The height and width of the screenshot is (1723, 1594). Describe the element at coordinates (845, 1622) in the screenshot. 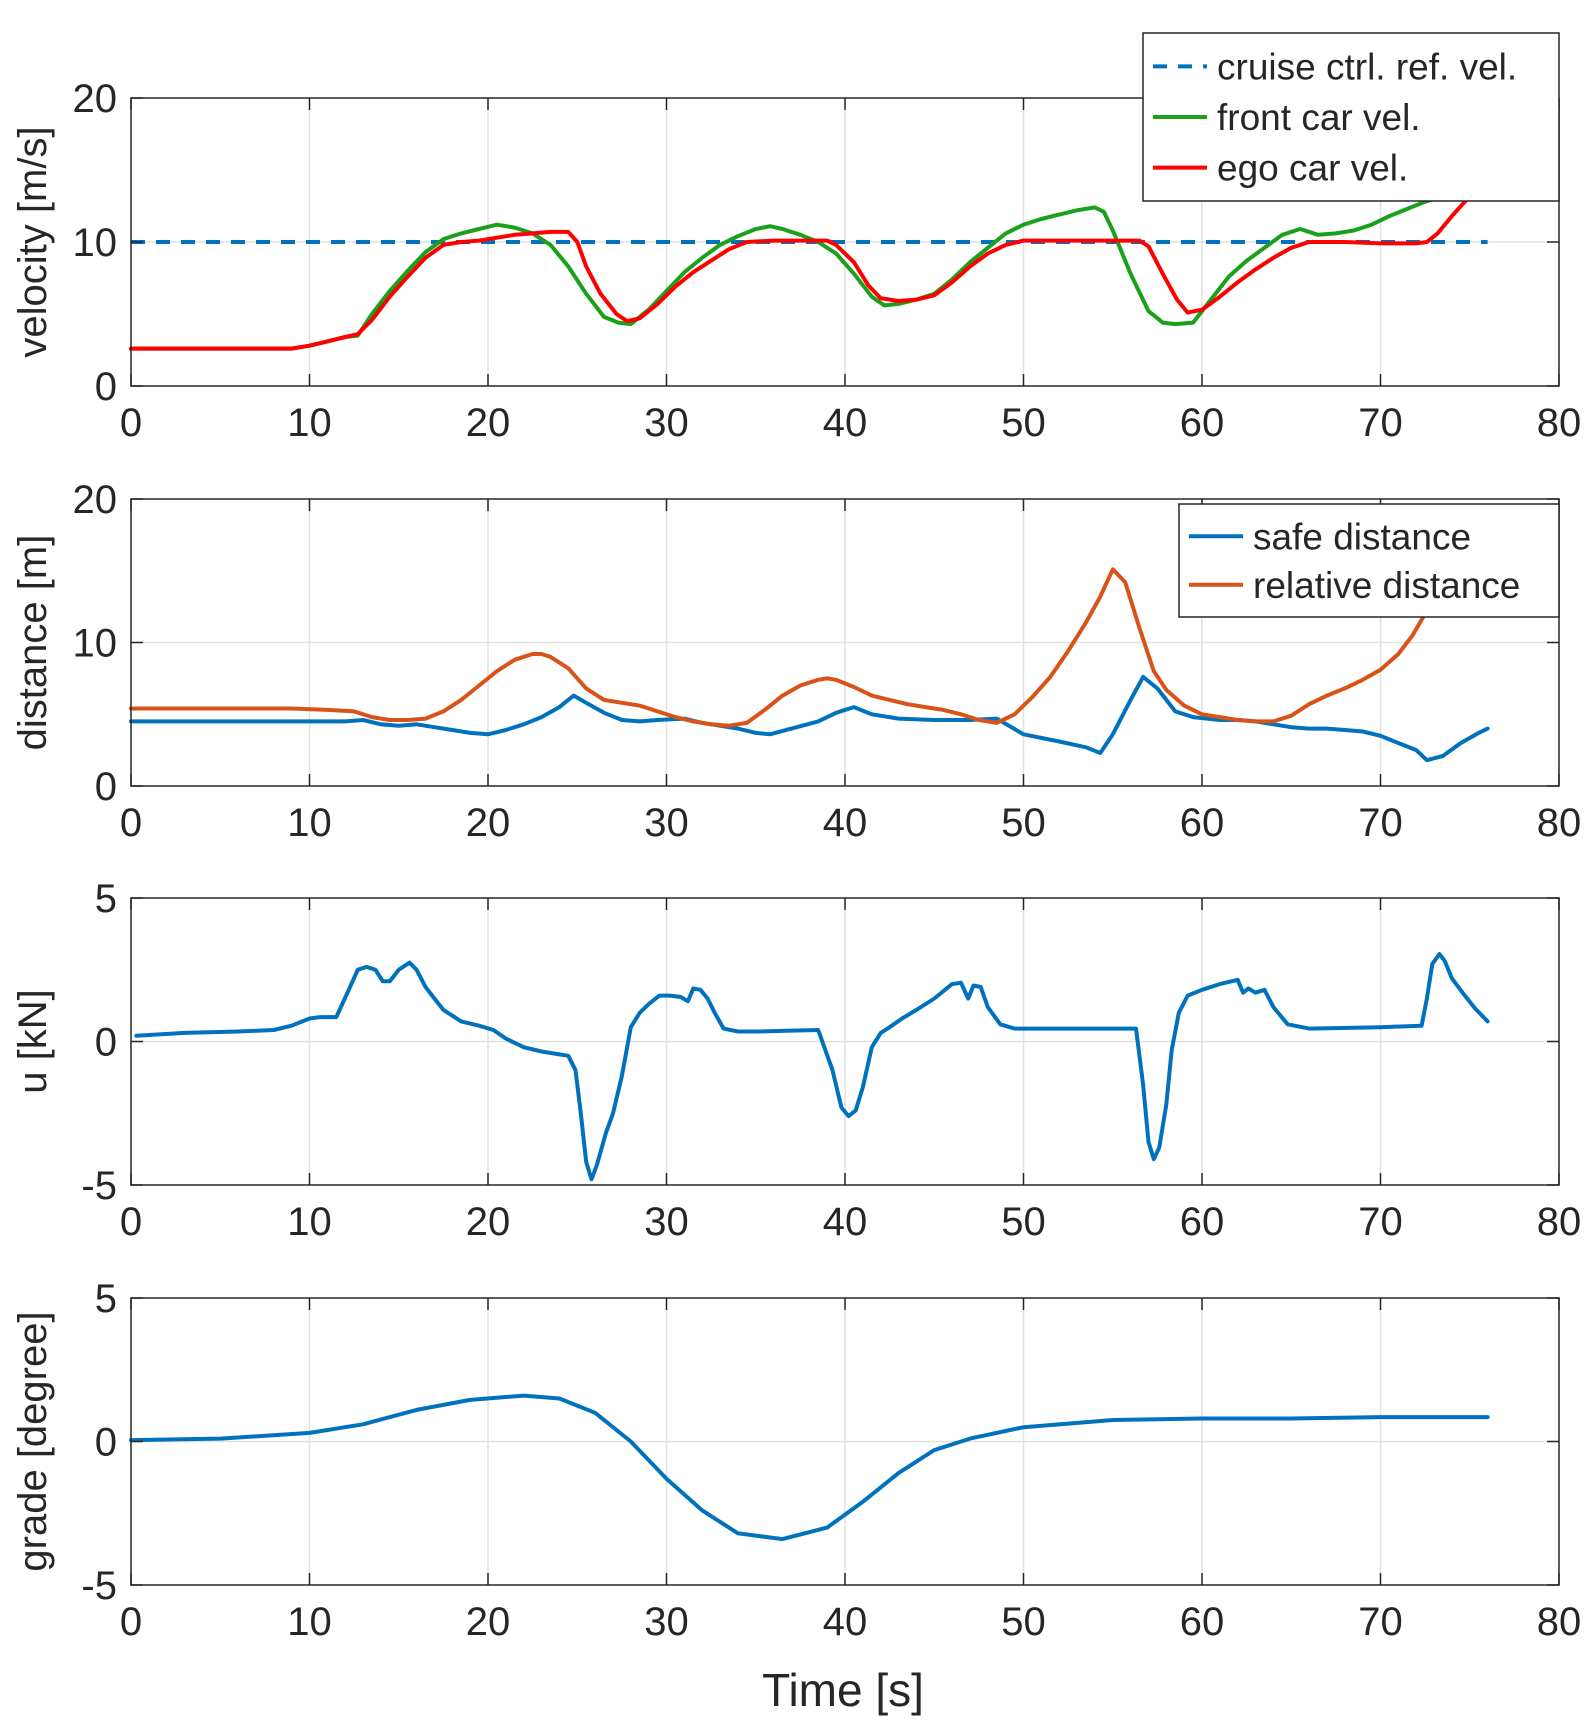

I see `grade-xtick-label-4: 40` at that location.